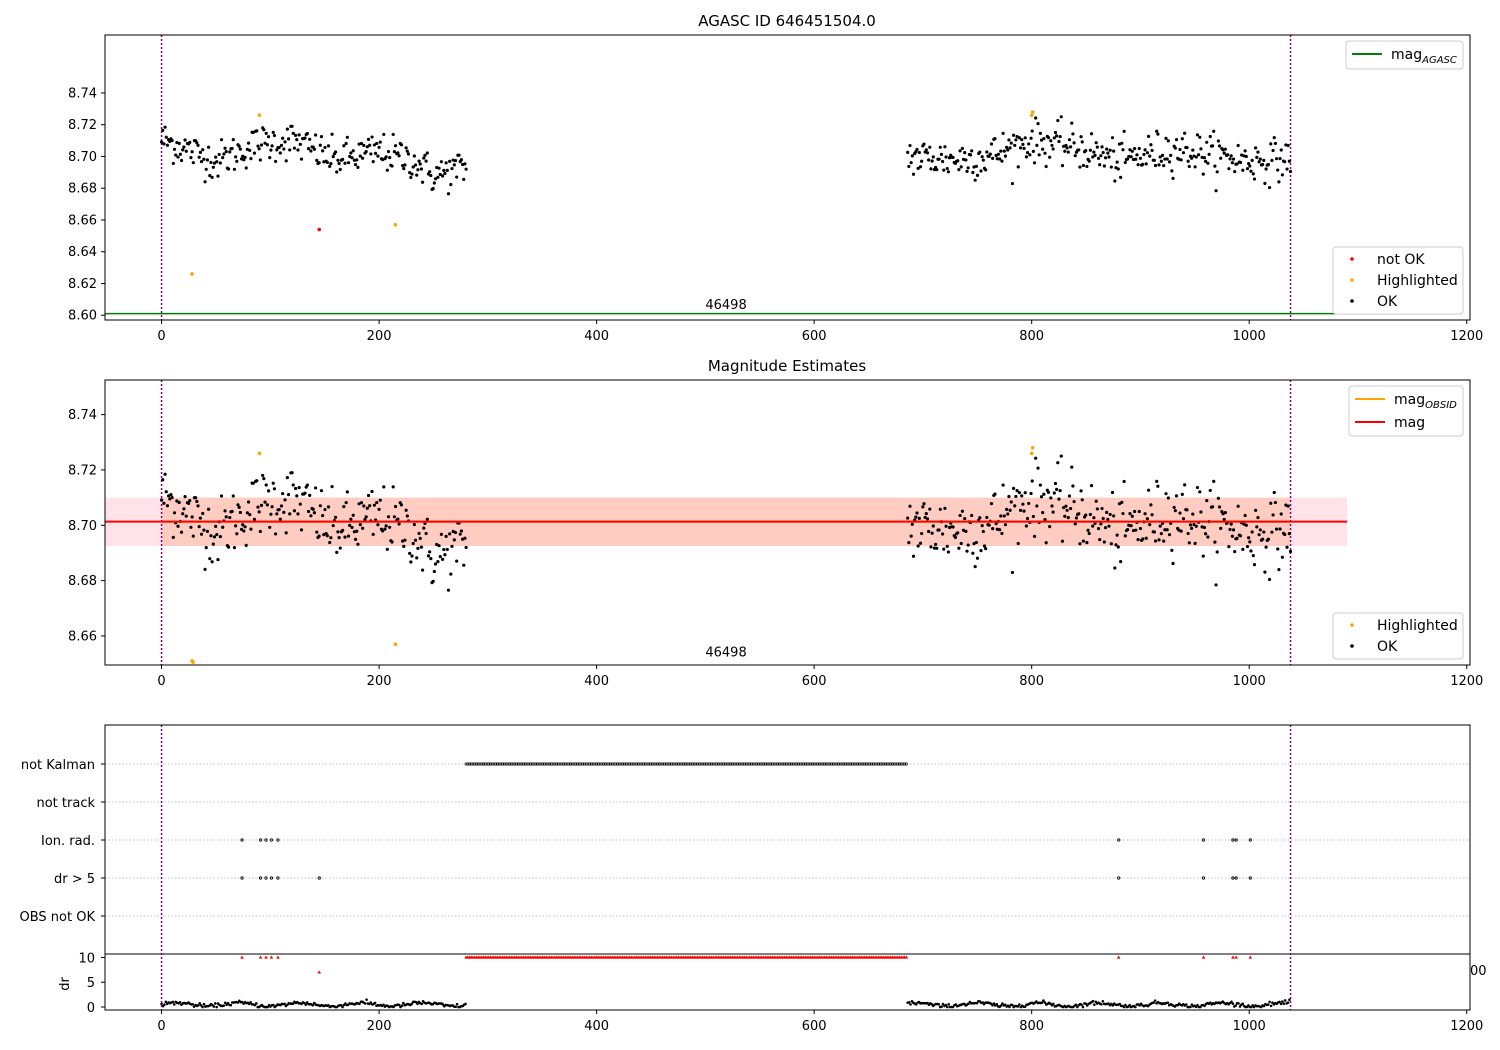 Image resolution: width=1500 pixels, height=1050 pixels. Describe the element at coordinates (82, 316) in the screenshot. I see `y-tick-label: 8.60` at that location.